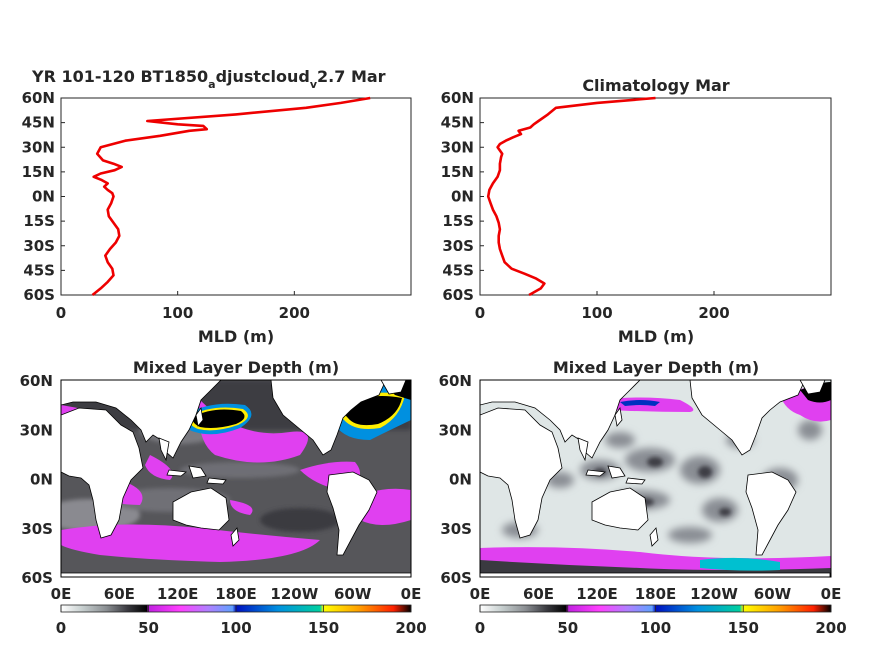 This screenshot has height=656, width=875. What do you see at coordinates (217, 419) in the screenshot?
I see `deep-mixing-north-pacific` at bounding box center [217, 419].